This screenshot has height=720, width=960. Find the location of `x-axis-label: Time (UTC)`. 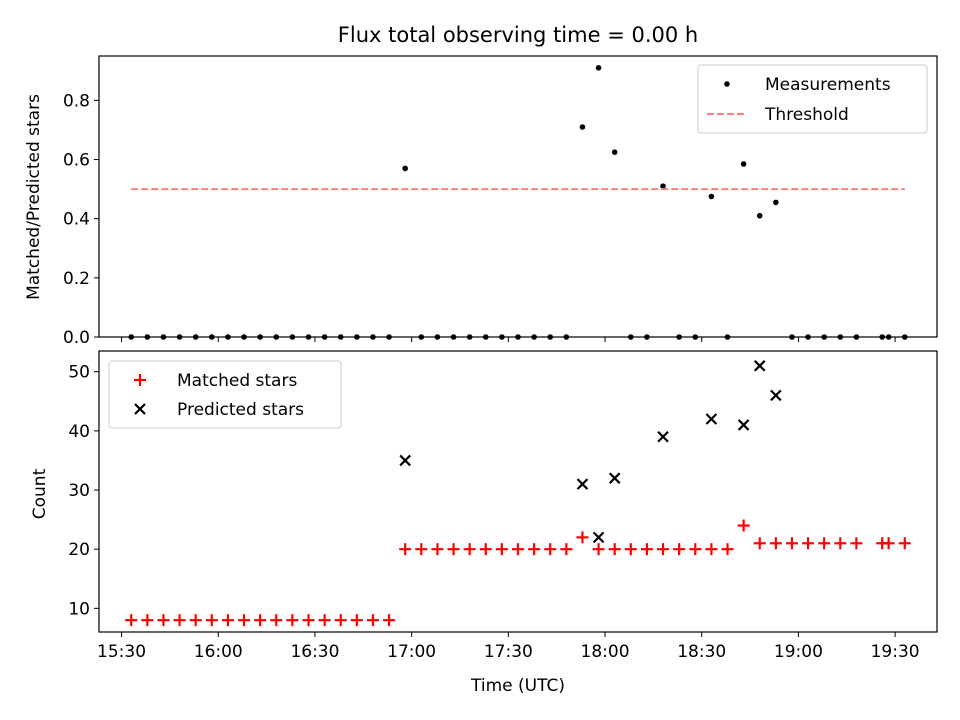

x-axis-label: Time (UTC) is located at coordinates (517, 686).